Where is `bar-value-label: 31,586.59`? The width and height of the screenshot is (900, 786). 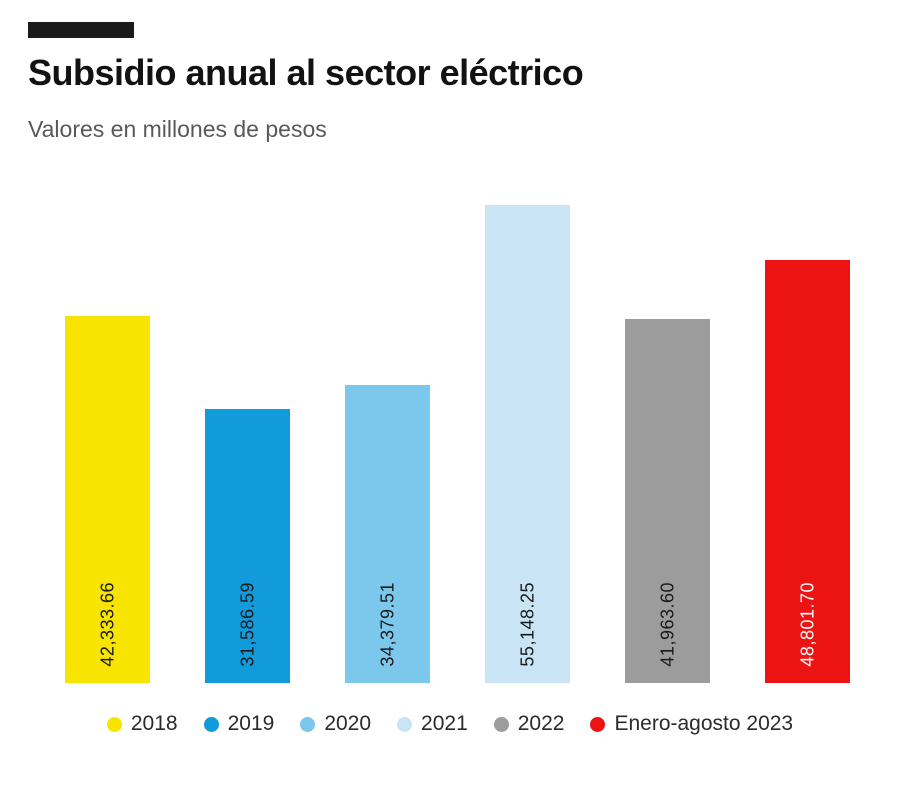 bar-value-label: 31,586.59 is located at coordinates (247, 624).